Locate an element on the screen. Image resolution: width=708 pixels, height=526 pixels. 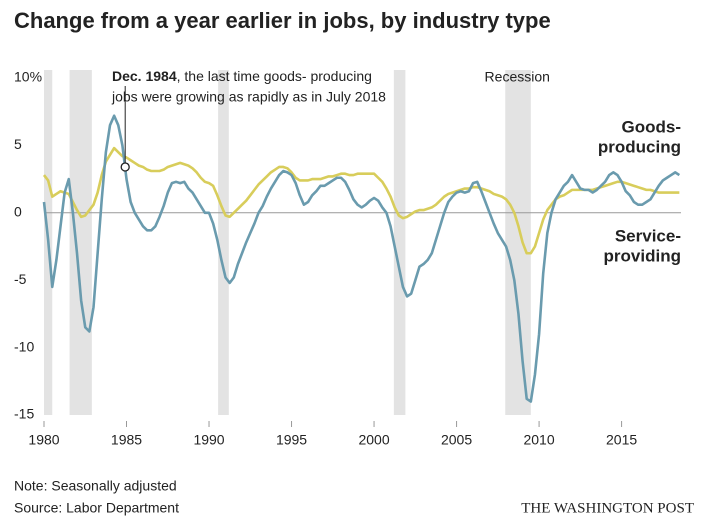
x-tick-label: 2015 is located at coordinates (621, 440).